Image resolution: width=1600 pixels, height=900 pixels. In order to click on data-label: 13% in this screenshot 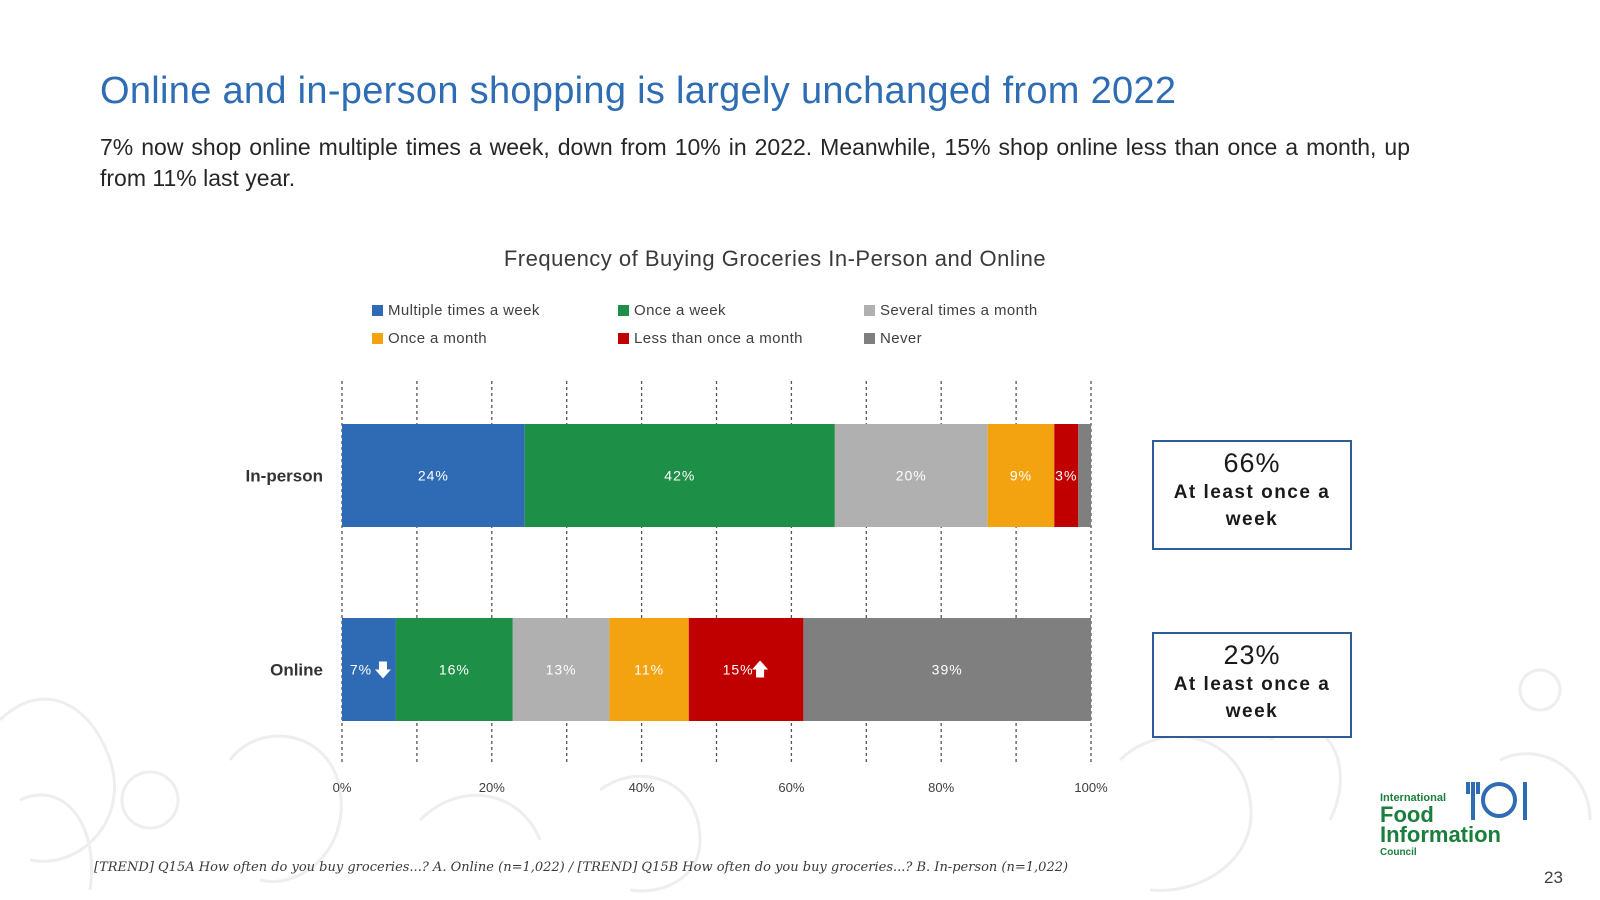, I will do `click(561, 670)`.